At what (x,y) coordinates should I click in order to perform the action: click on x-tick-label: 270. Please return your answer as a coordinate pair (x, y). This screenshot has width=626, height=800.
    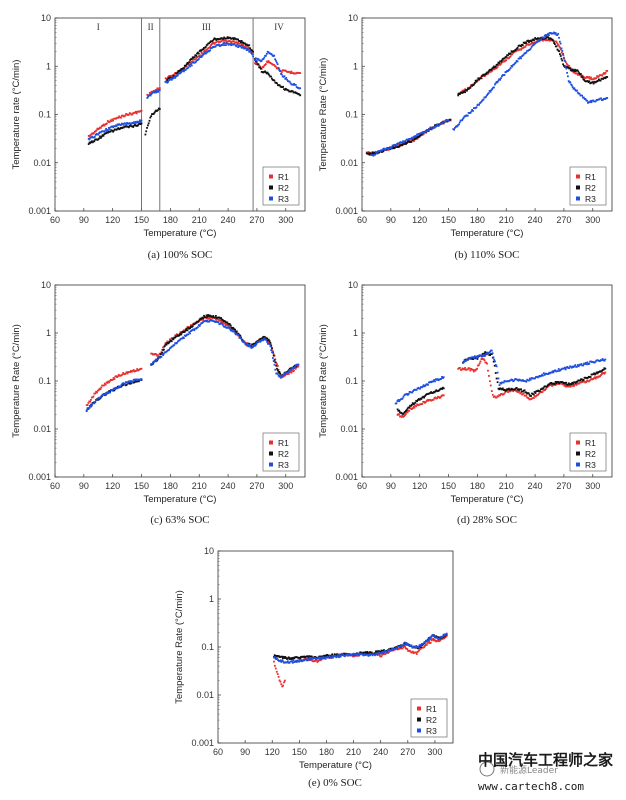
    Looking at the image, I should click on (563, 486).